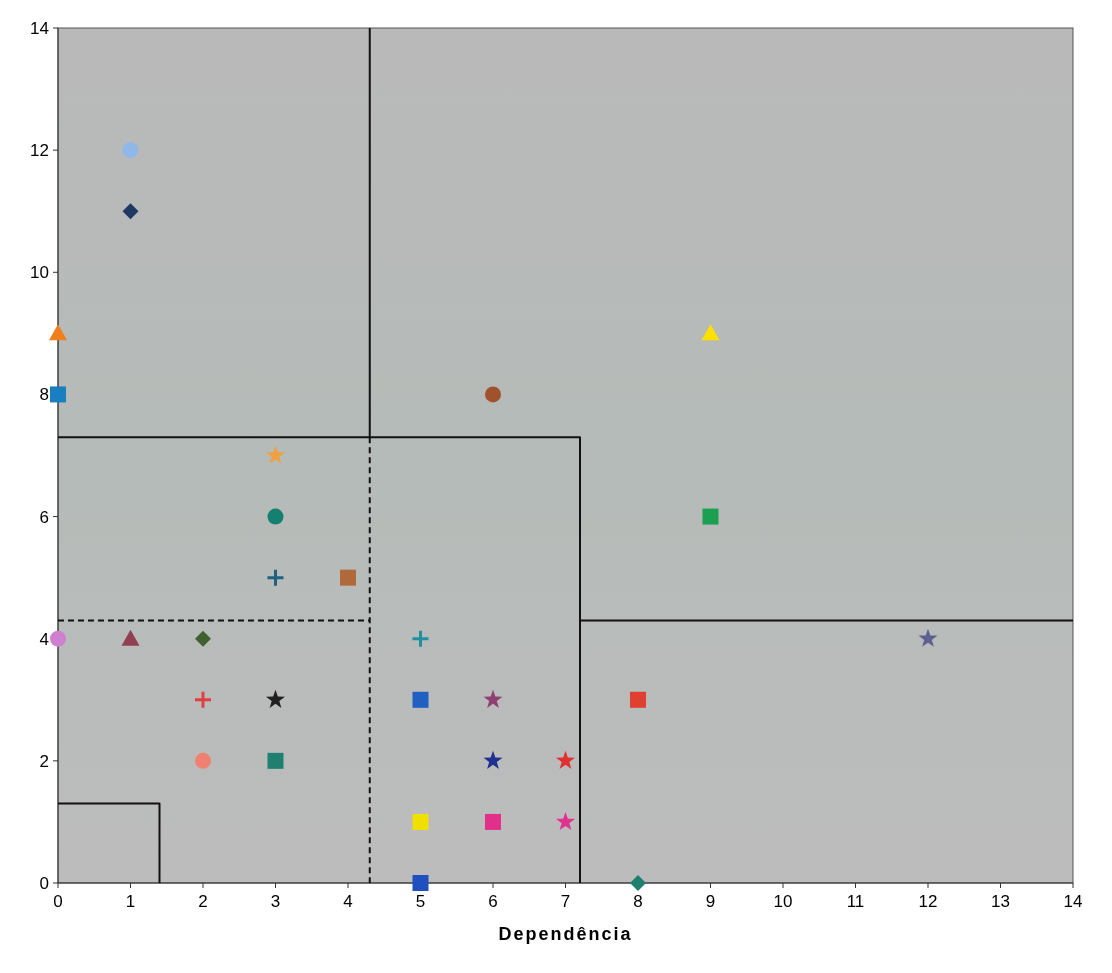 The height and width of the screenshot is (973, 1112). I want to click on x-tick-label: 12, so click(928, 901).